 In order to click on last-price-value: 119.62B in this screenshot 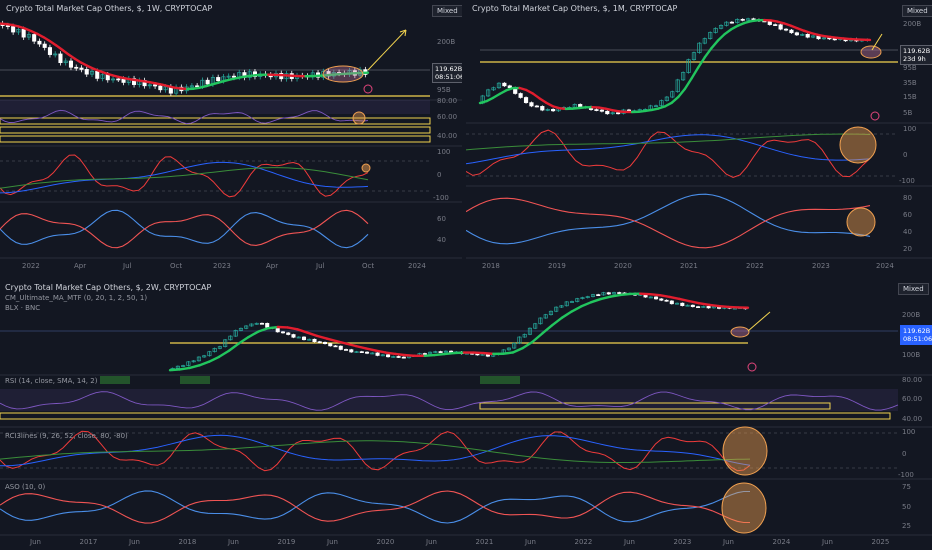, I will do `click(448, 69)`.